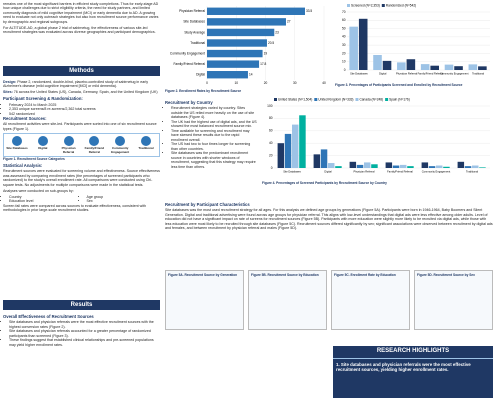 The width and height of the screenshot is (495, 400). What do you see at coordinates (292, 172) in the screenshot?
I see `x-tick-label: Site Databases` at bounding box center [292, 172].